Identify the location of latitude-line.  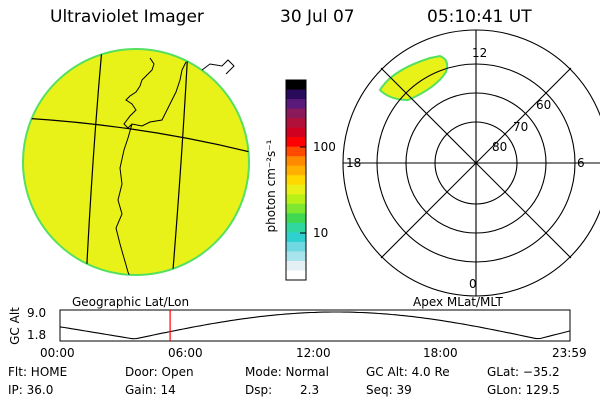
(136, 135).